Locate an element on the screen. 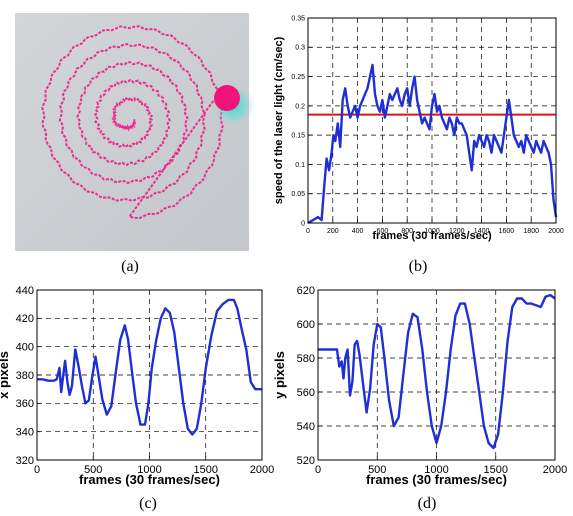  y-tick-label: 360 is located at coordinates (25, 404).